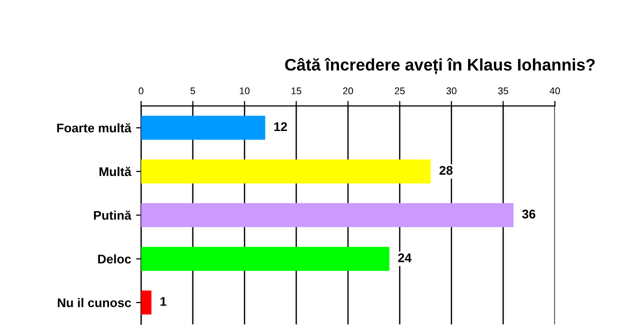 Image resolution: width=627 pixels, height=331 pixels. What do you see at coordinates (193, 90) in the screenshot?
I see `x-tick-label: 5` at bounding box center [193, 90].